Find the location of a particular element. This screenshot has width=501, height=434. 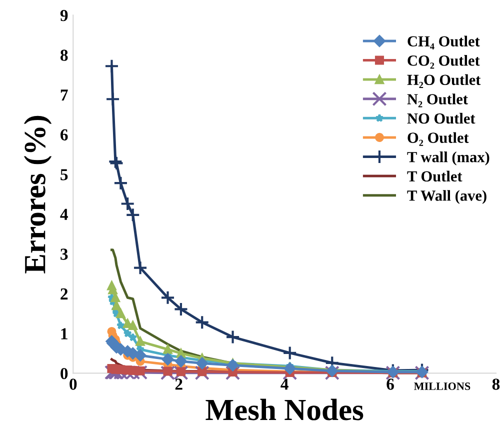

legend-label: N₂ Outlet is located at coordinates (437, 101).